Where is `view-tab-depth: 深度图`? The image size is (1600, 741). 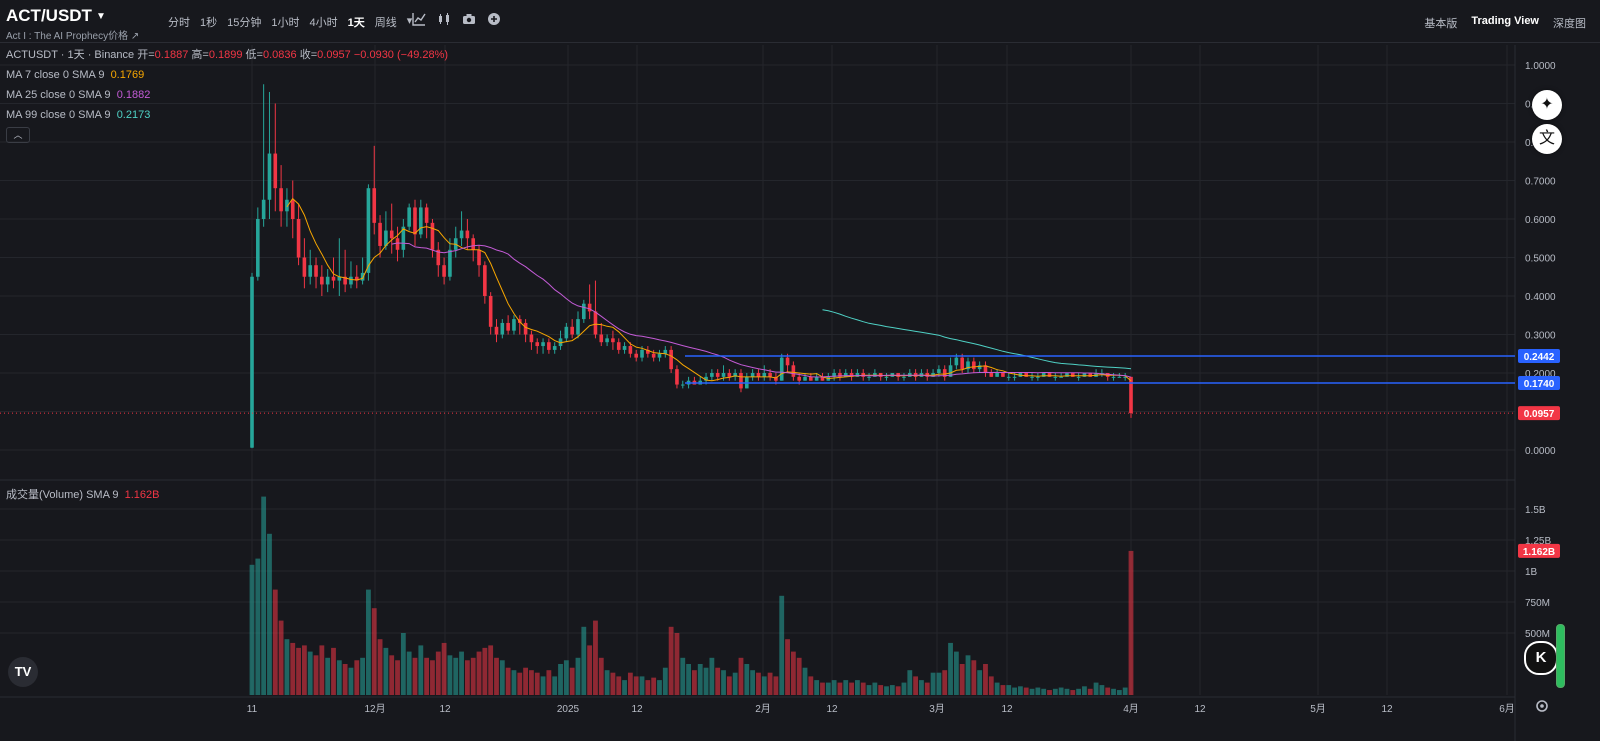 view-tab-depth: 深度图 is located at coordinates (1569, 24).